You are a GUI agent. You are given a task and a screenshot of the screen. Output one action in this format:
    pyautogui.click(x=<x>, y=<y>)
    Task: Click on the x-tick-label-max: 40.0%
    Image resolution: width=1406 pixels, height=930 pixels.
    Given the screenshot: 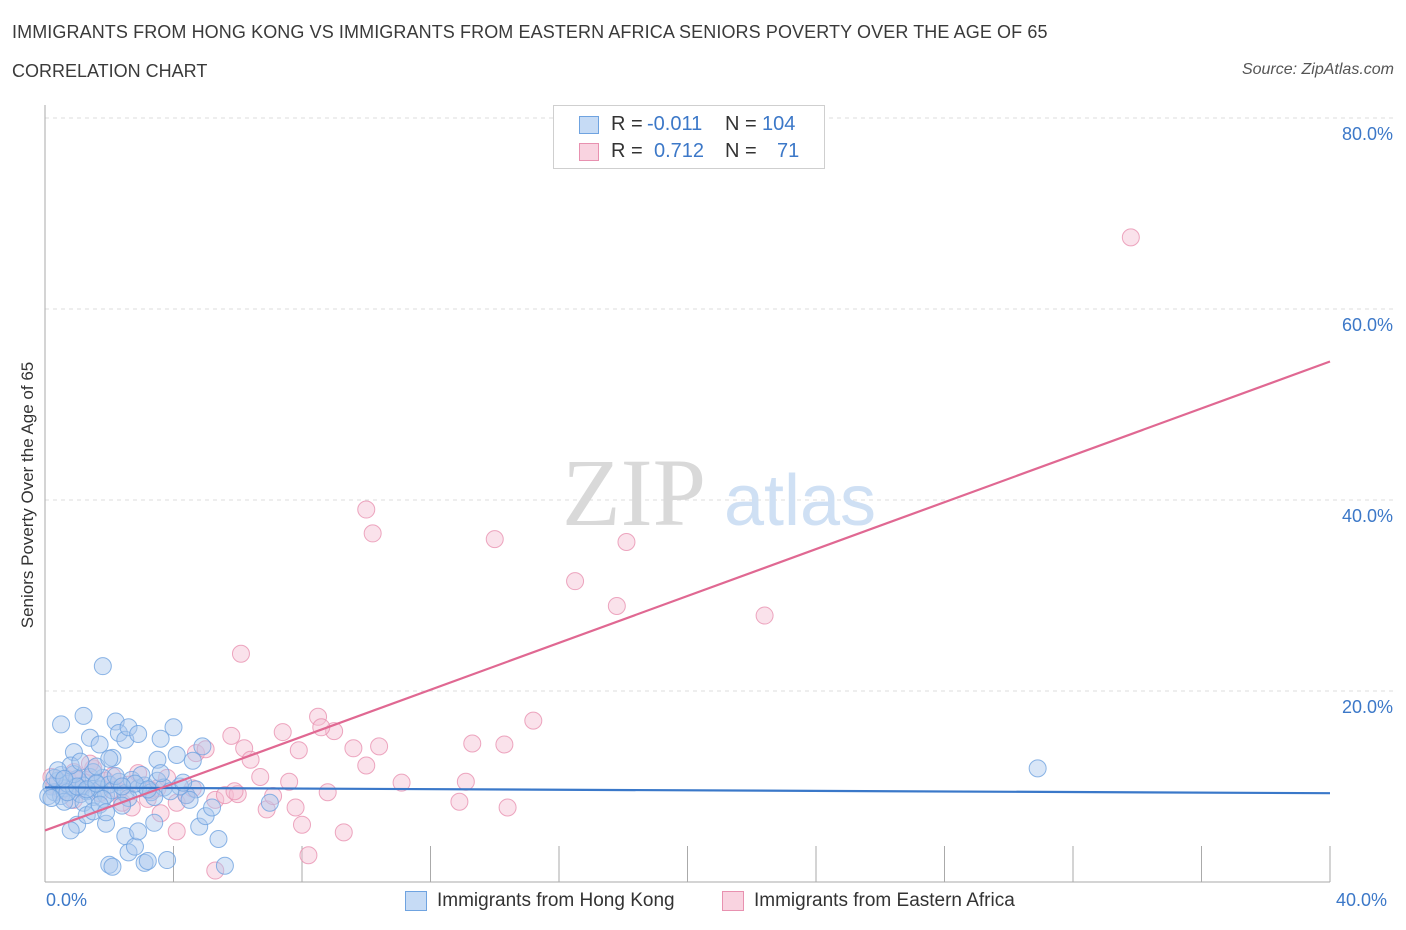 What is the action you would take?
    pyautogui.click(x=1362, y=900)
    